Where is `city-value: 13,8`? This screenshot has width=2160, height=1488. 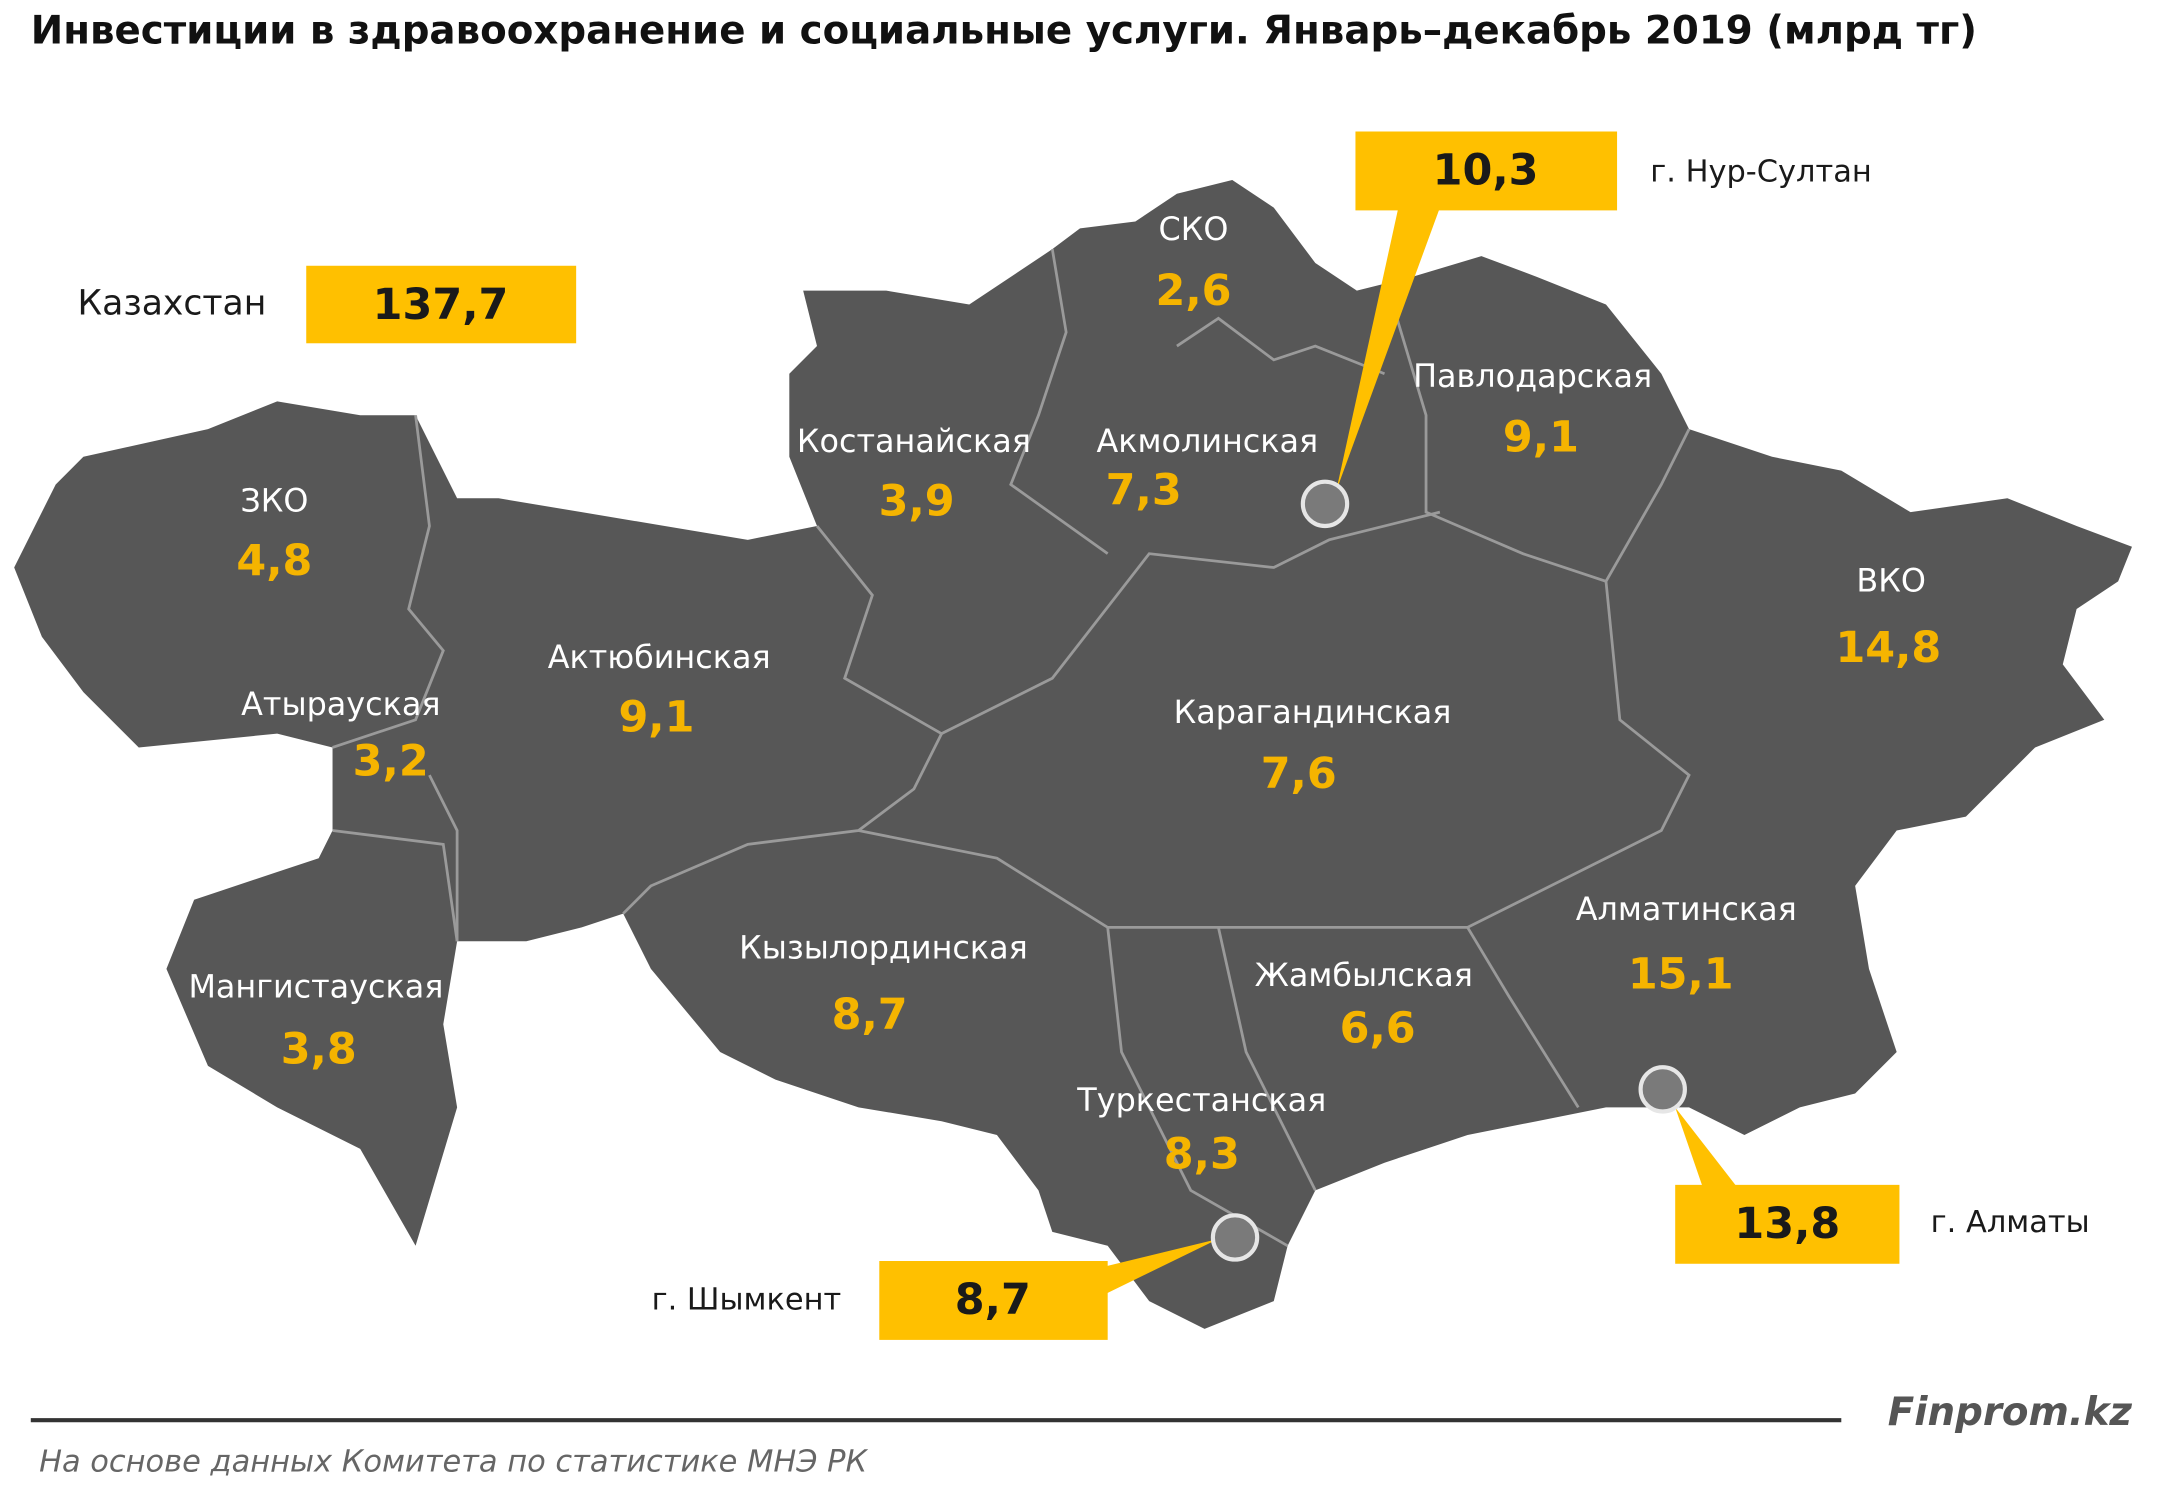 city-value: 13,8 is located at coordinates (1787, 1224).